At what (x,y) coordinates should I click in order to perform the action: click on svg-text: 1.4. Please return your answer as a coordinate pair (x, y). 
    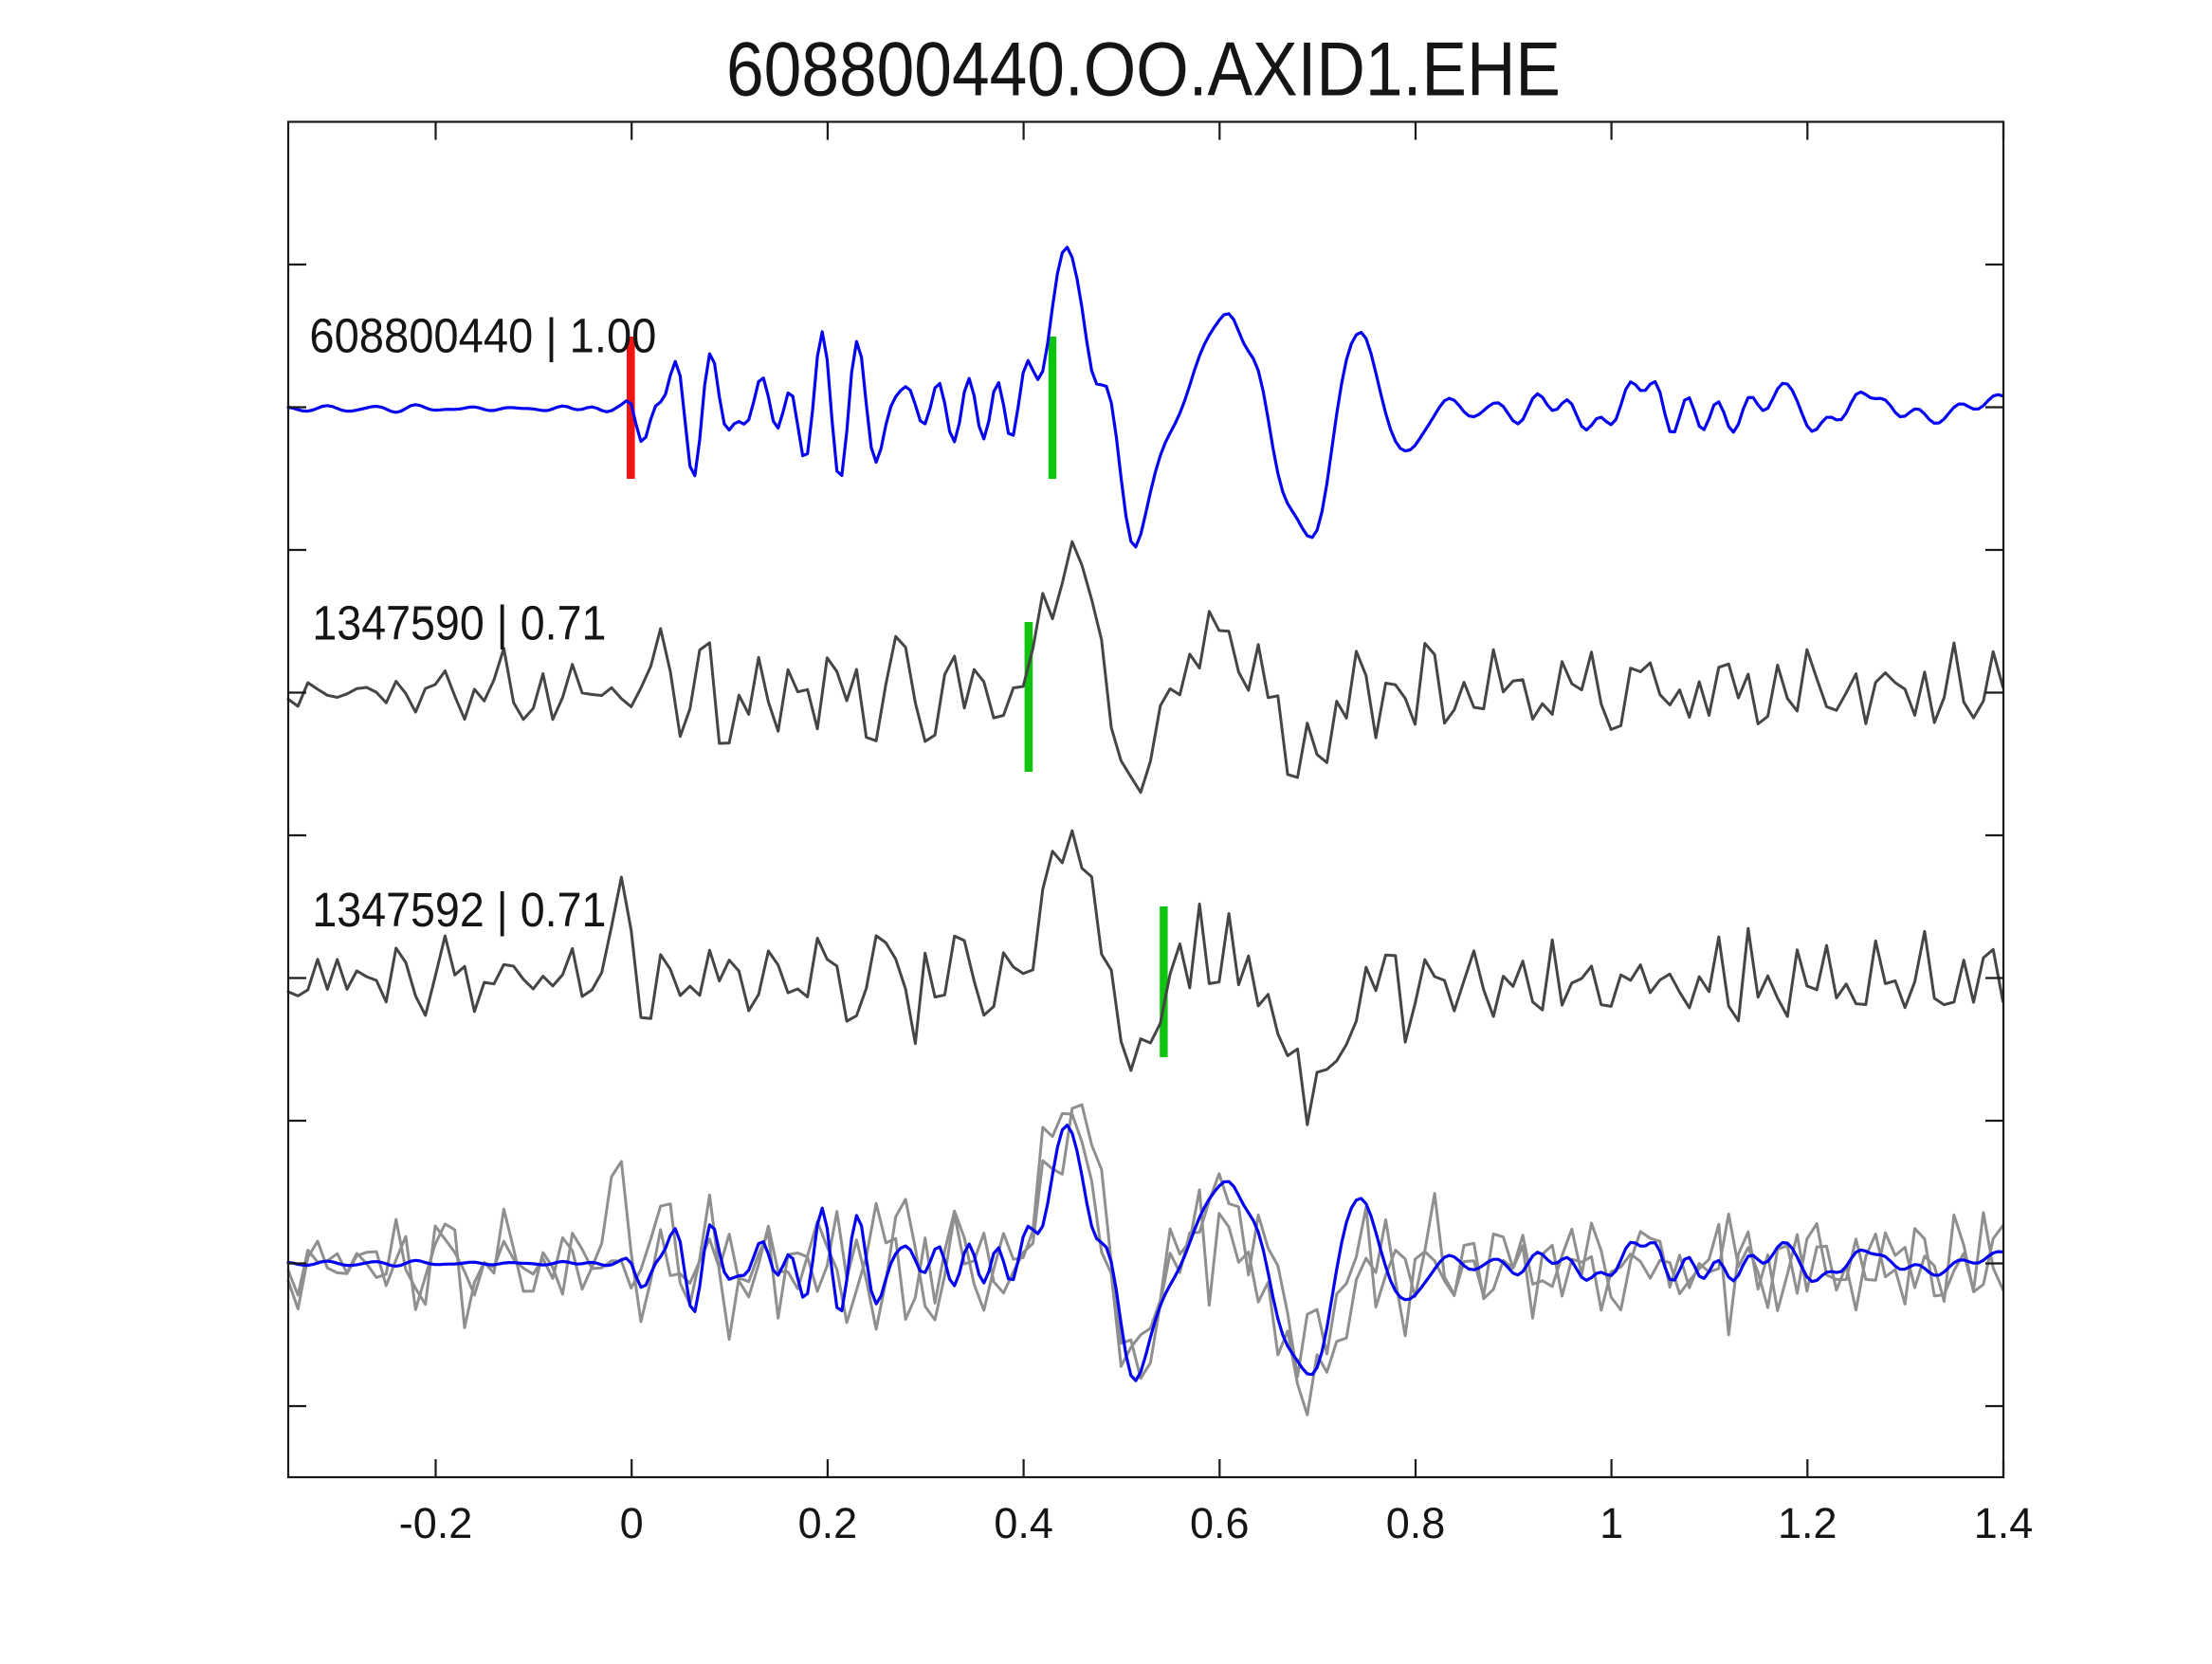
    Looking at the image, I should click on (2004, 1523).